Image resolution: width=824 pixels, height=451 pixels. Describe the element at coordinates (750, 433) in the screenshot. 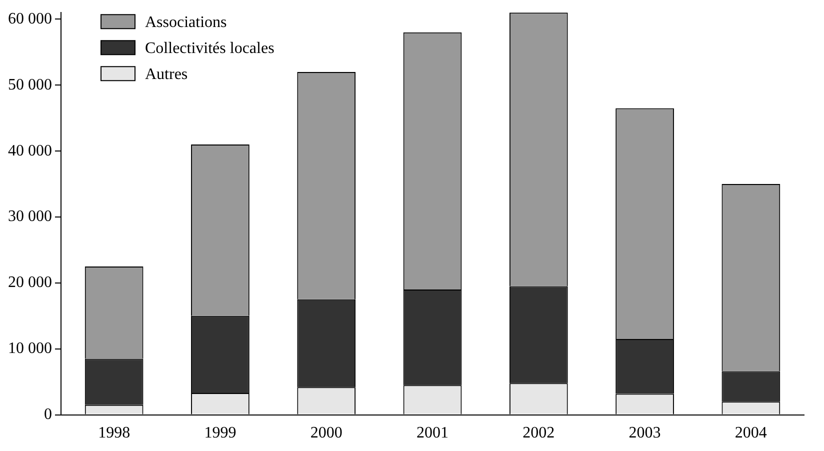

I see `x-tick-label: 2004` at that location.